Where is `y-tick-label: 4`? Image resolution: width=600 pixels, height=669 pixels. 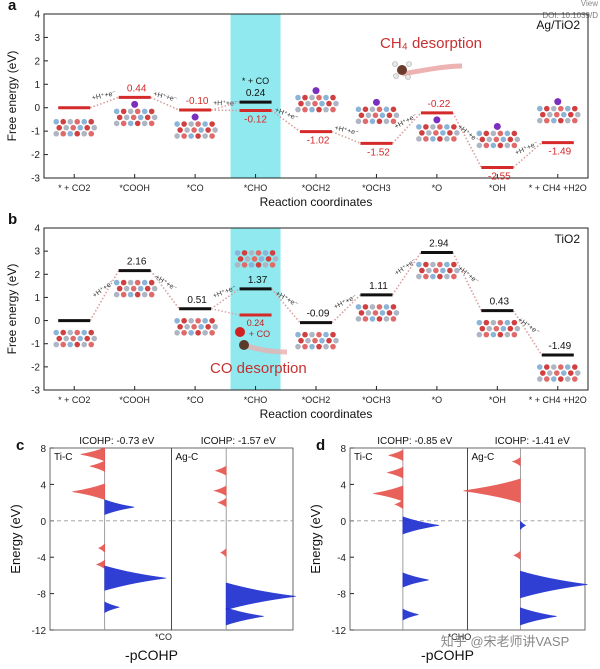
y-tick-label: 4 is located at coordinates (43, 485).